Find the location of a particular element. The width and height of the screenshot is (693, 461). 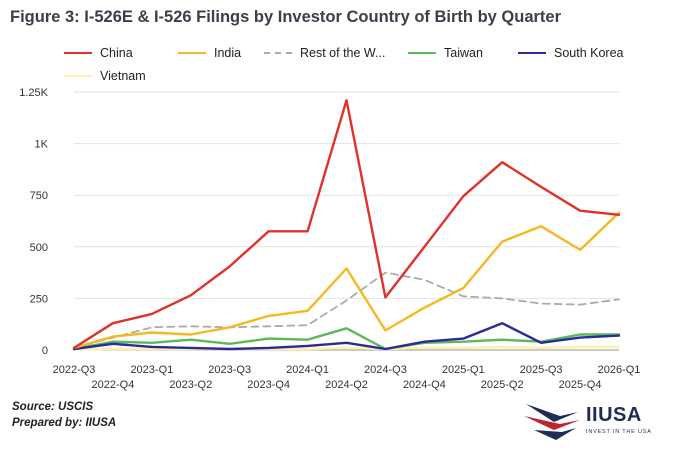

legend-item-south-korea: South Korea is located at coordinates (571, 53).